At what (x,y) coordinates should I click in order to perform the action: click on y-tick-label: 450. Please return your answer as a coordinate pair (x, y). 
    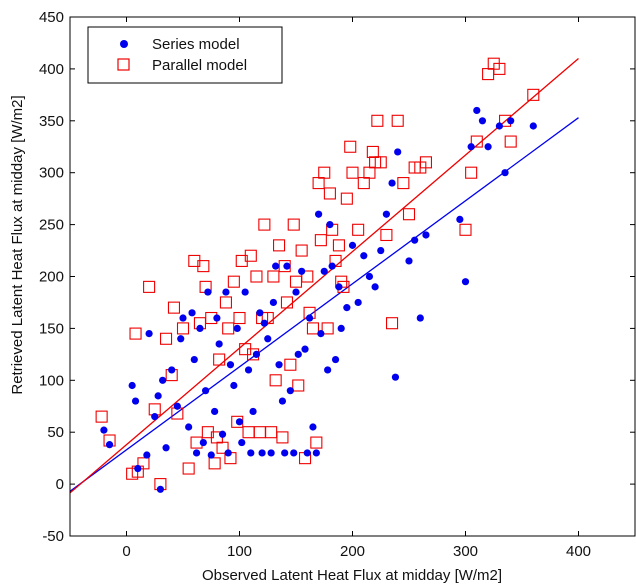
    Looking at the image, I should click on (51, 17).